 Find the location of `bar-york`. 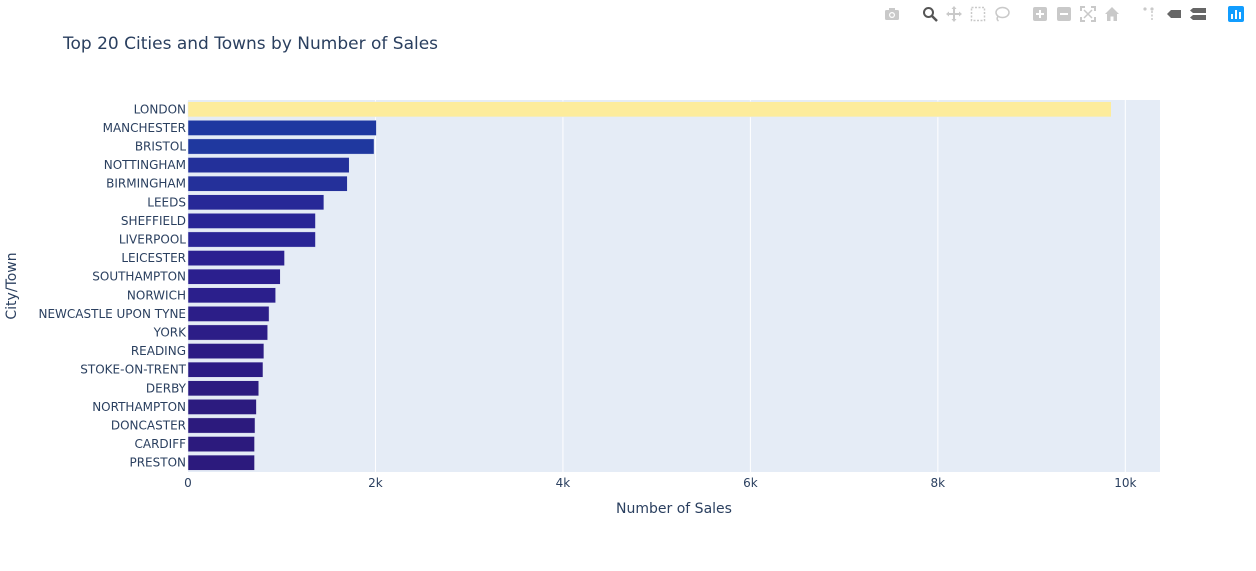

bar-york is located at coordinates (227, 332).